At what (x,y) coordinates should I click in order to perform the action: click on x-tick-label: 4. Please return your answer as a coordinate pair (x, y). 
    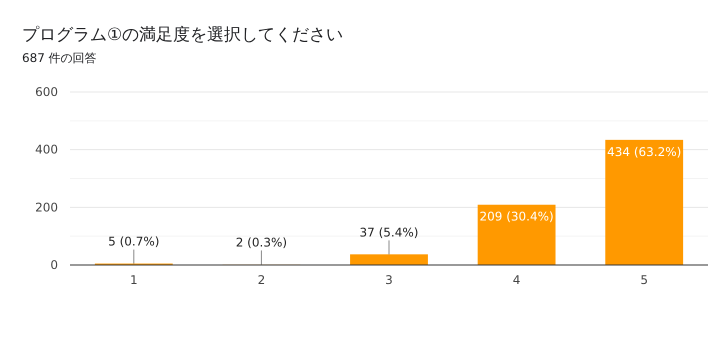
    Looking at the image, I should click on (516, 280).